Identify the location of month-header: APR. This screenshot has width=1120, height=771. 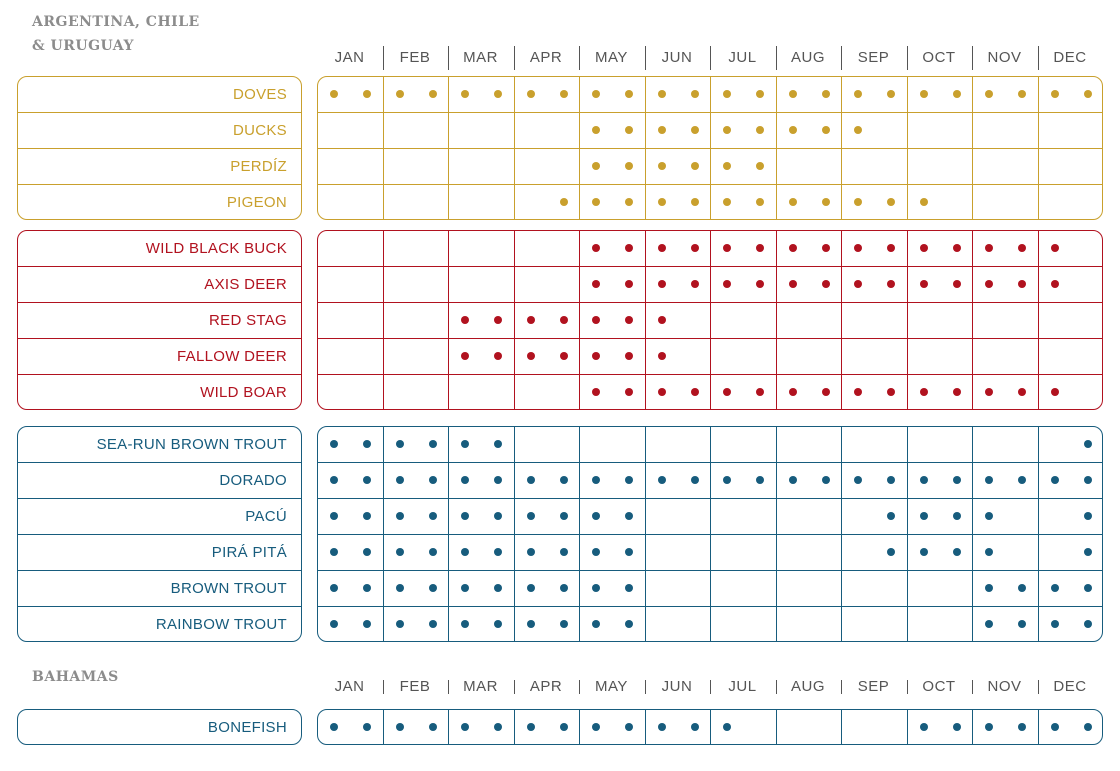
(546, 57).